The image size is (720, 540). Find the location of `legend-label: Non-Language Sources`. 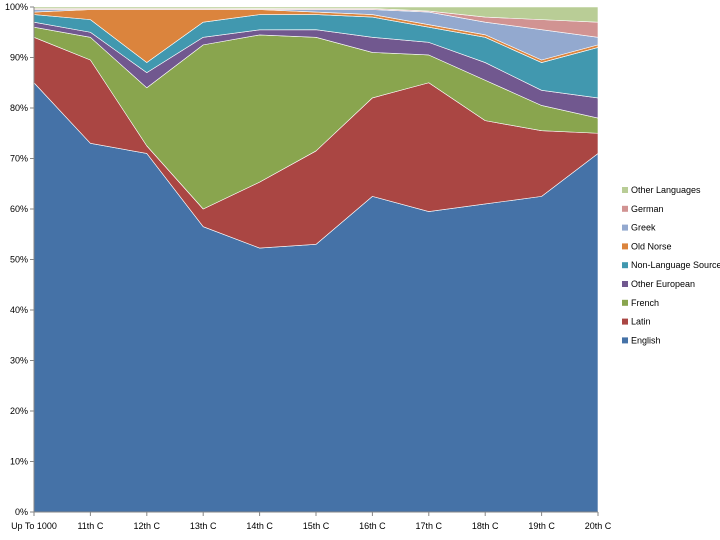

legend-label: Non-Language Sources is located at coordinates (675, 265).